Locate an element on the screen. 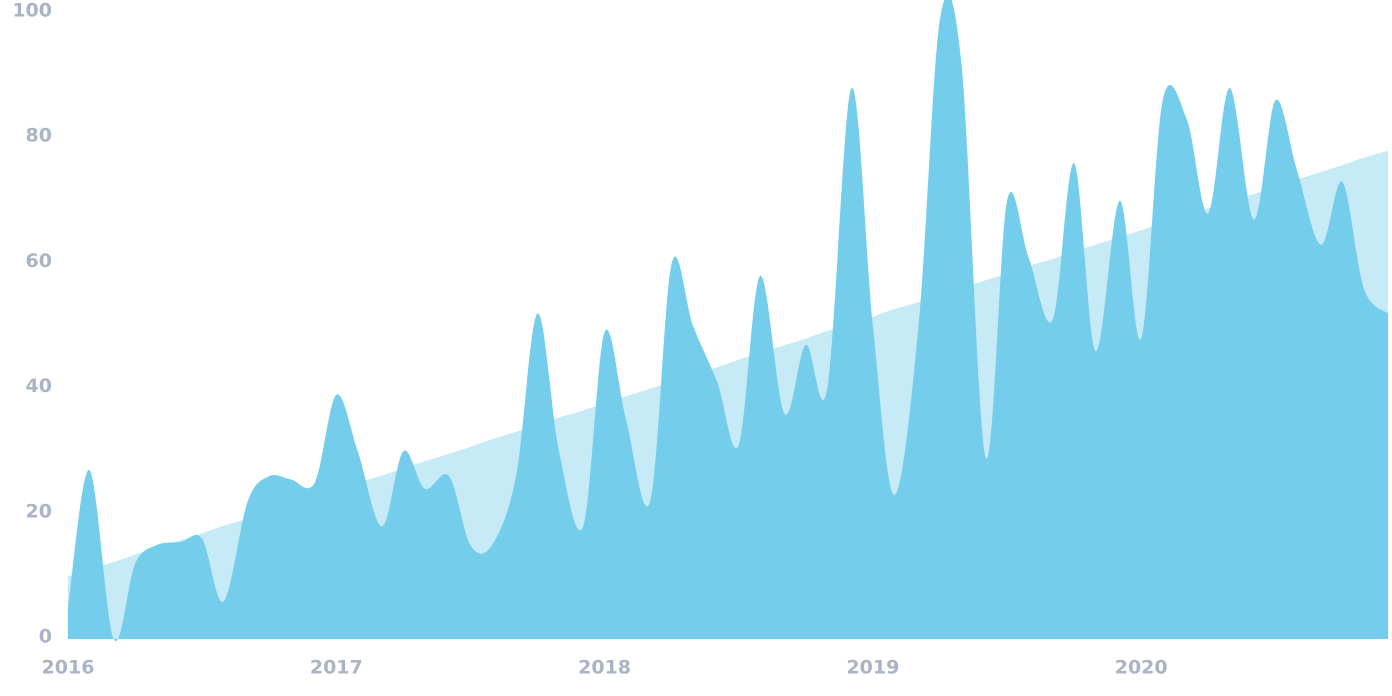  y-tick-label: 100 is located at coordinates (32, 11).